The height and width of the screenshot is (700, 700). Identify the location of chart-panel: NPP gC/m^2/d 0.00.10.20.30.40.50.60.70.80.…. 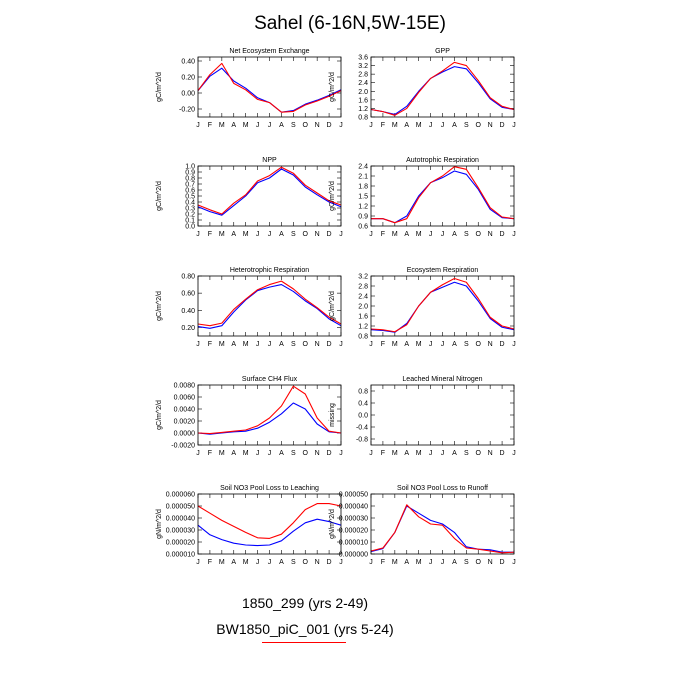
(249, 197).